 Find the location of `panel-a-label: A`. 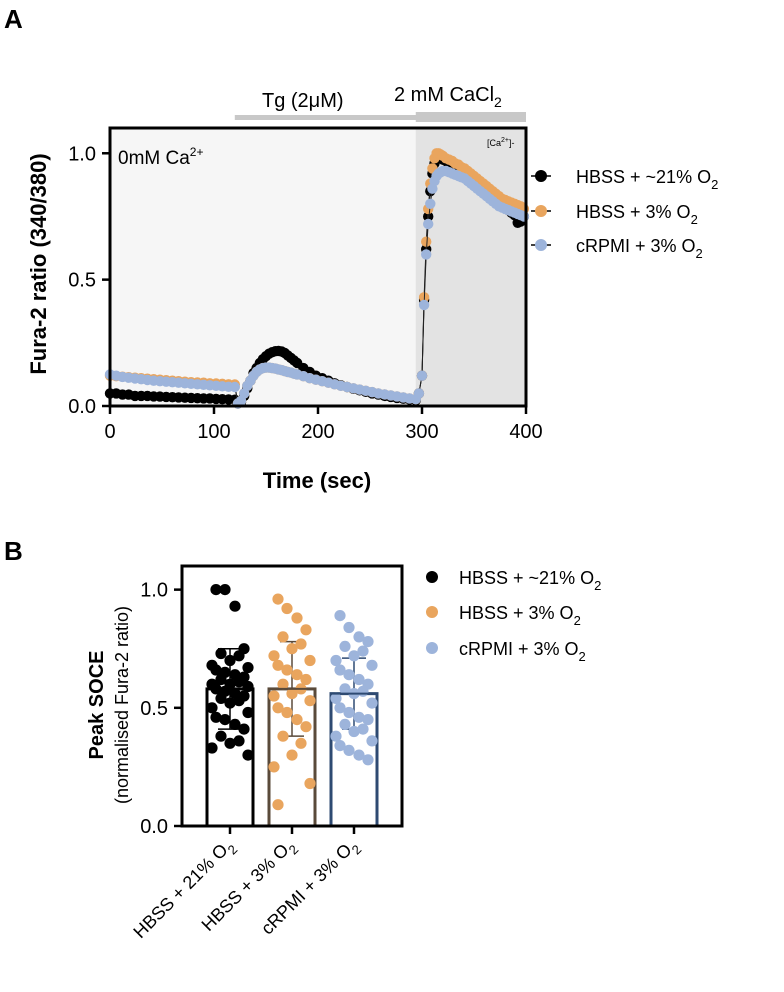

panel-a-label: A is located at coordinates (13, 19).